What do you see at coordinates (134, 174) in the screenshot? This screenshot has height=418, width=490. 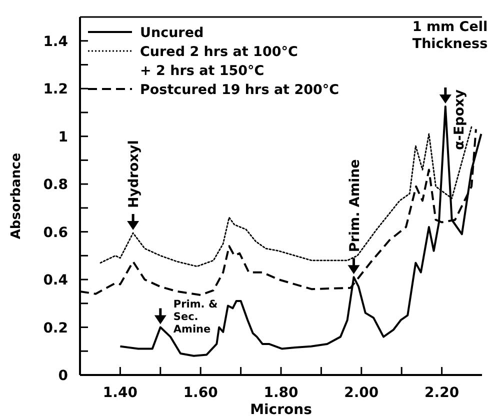 I see `annotation: Hydroxyl` at bounding box center [134, 174].